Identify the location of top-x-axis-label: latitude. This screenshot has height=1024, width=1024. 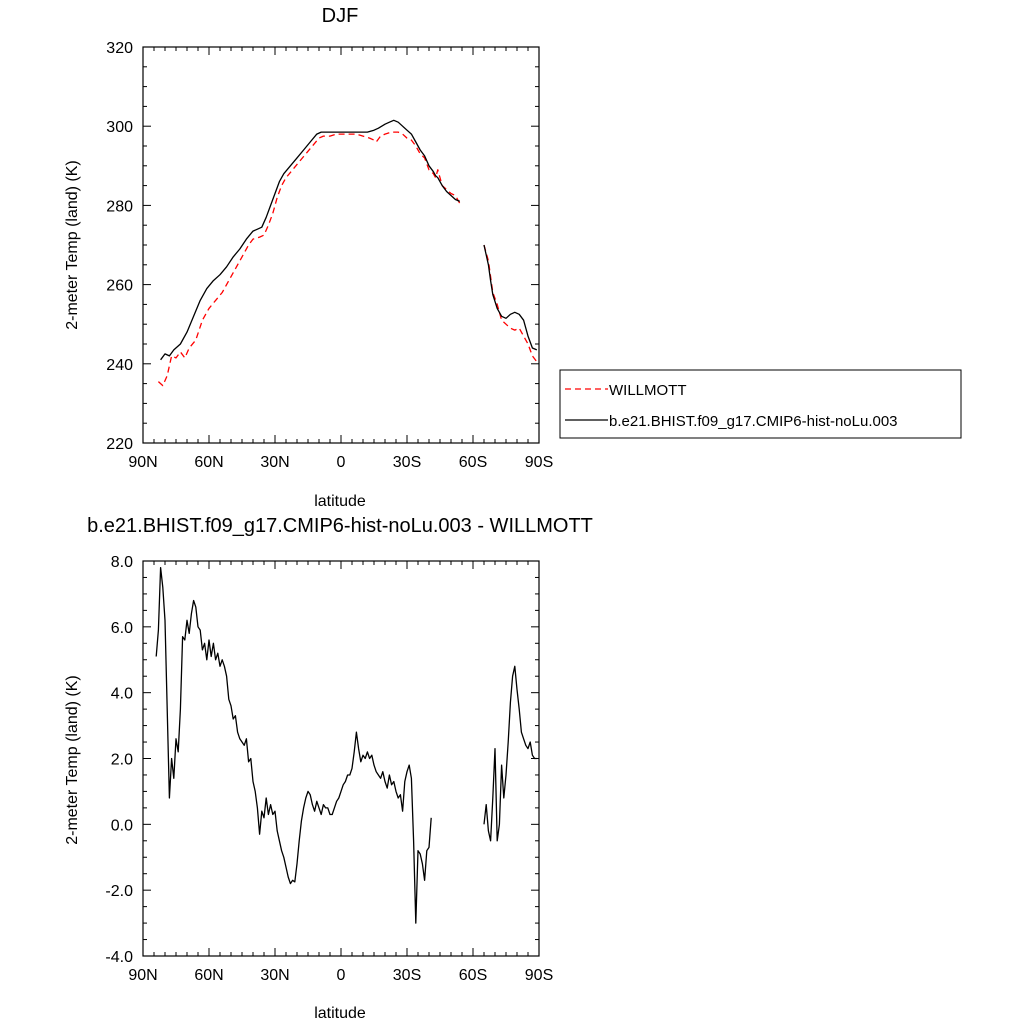
(340, 501).